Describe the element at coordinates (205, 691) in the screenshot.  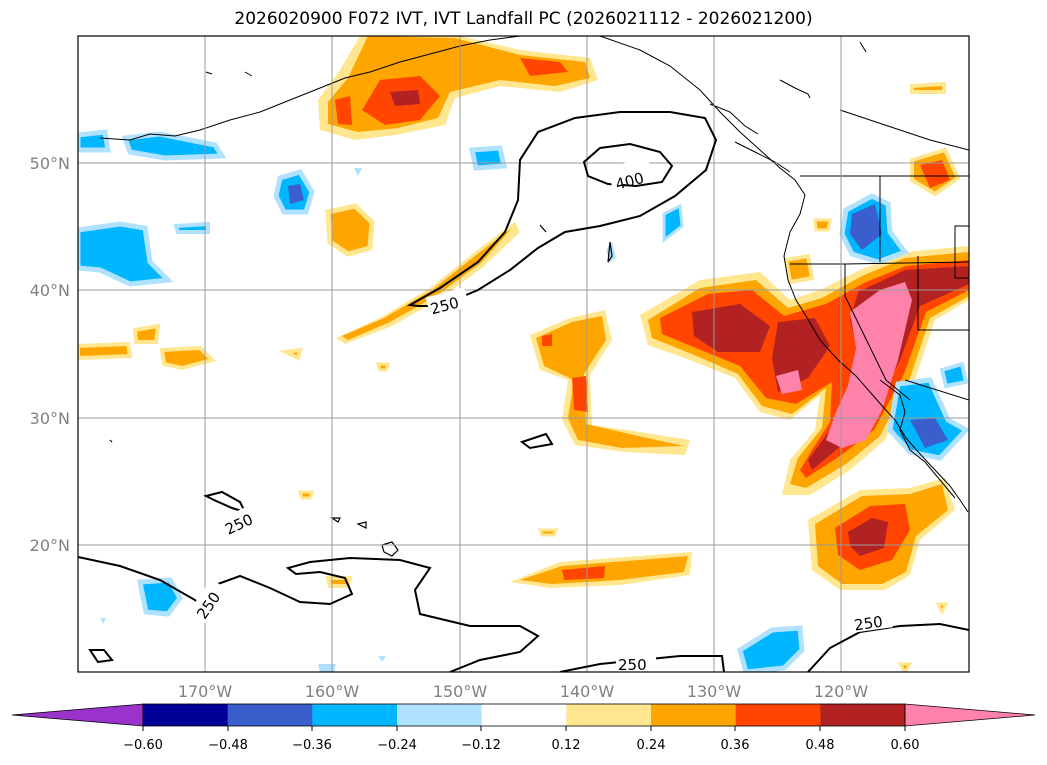
I see `lon-label-170w: 170°W` at that location.